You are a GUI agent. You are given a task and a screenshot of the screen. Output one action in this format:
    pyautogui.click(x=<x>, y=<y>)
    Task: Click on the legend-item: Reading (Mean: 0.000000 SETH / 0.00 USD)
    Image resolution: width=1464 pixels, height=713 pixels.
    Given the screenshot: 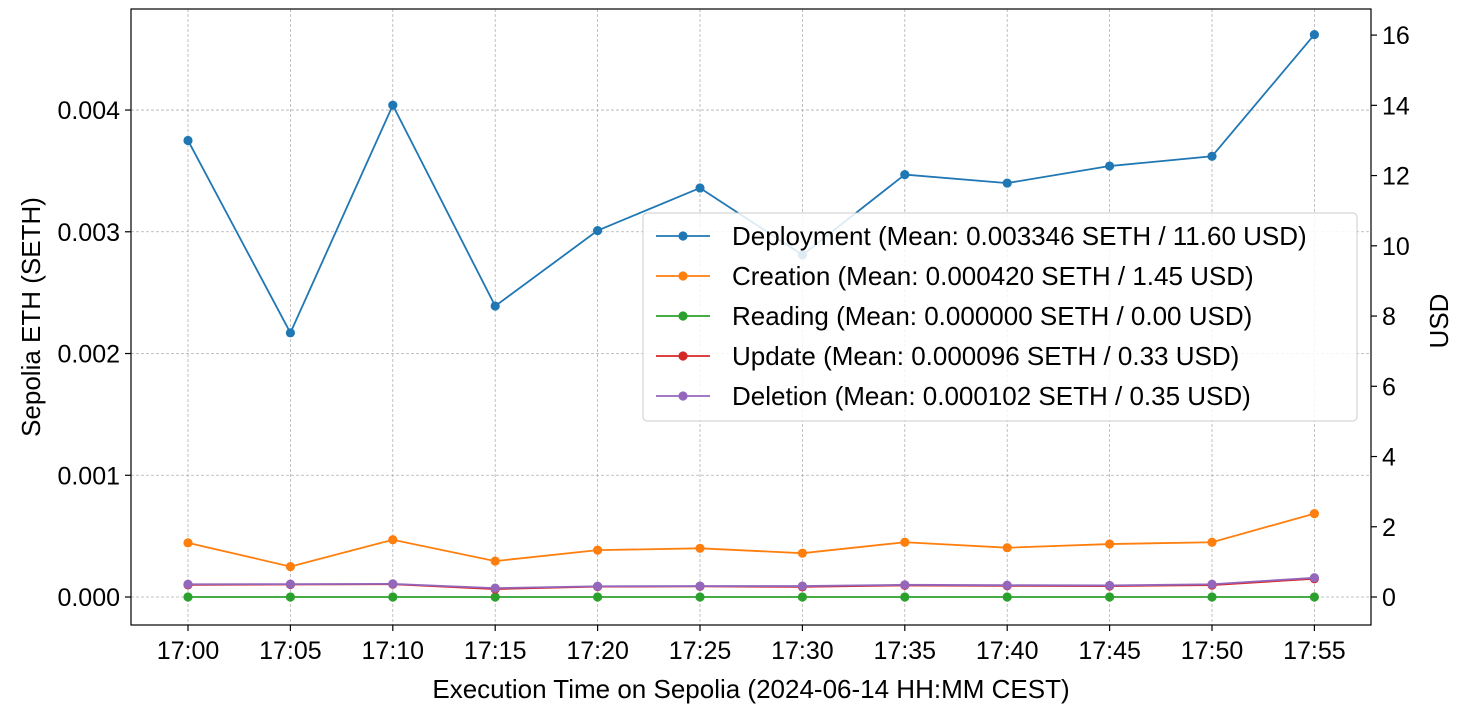 What is the action you would take?
    pyautogui.click(x=954, y=316)
    